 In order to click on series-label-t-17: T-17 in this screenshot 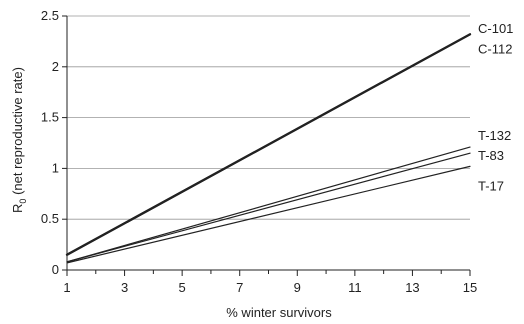, I will do `click(491, 186)`.